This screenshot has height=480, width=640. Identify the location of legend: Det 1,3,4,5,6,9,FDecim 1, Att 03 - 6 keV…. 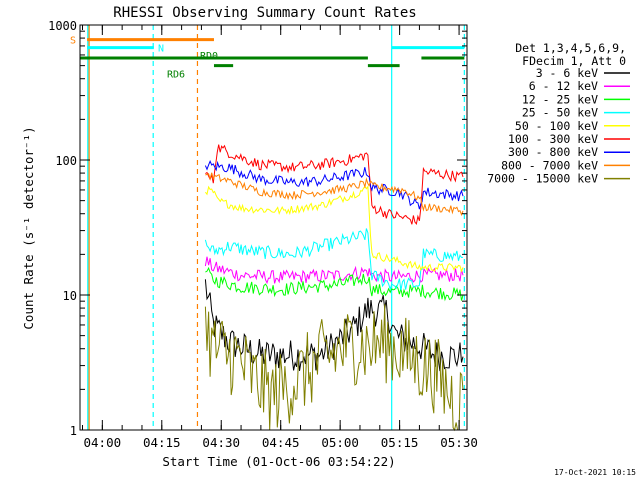
(558, 113).